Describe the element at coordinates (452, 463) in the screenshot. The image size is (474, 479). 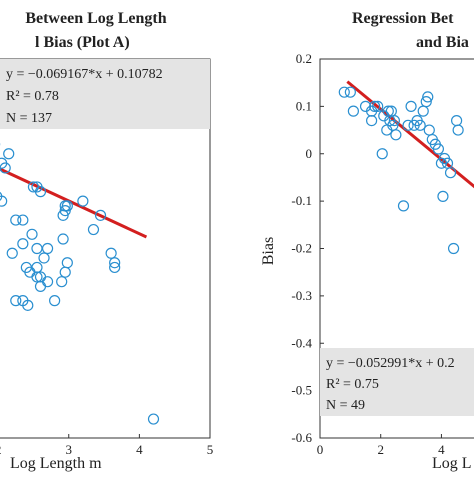
I see `right-x-axis-label: Log L` at that location.